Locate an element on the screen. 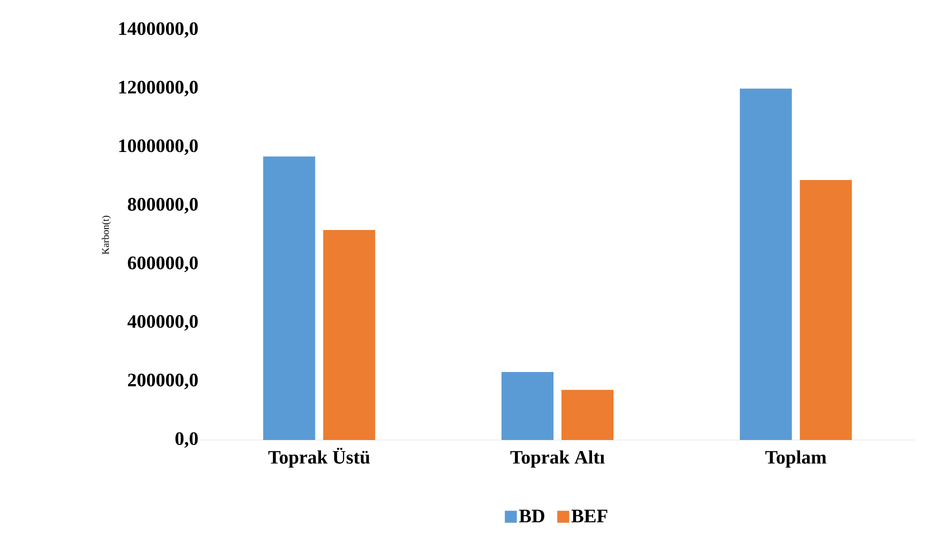 The height and width of the screenshot is (557, 931). y-axis-title: Karbon(t) is located at coordinates (106, 235).